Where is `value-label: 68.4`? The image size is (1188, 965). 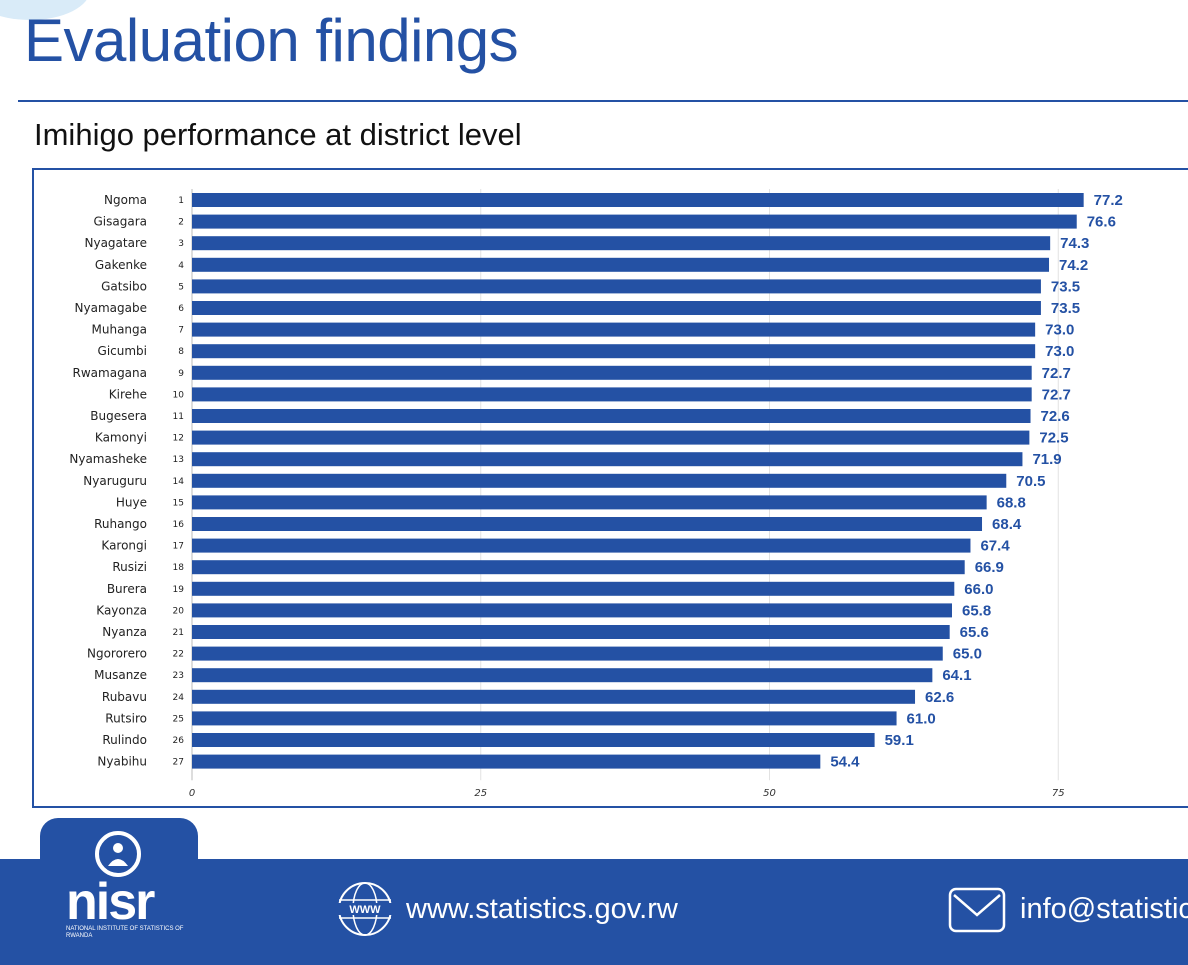 value-label: 68.4 is located at coordinates (1007, 524).